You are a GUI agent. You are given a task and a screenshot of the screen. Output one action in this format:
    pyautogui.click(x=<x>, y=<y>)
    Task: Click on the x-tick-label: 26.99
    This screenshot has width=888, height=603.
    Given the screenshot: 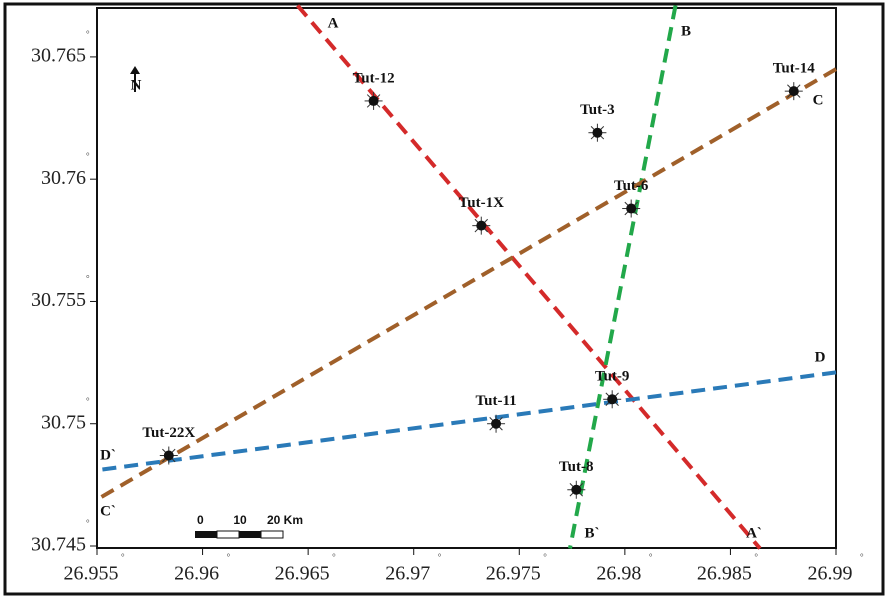 What is the action you would take?
    pyautogui.click(x=830, y=574)
    